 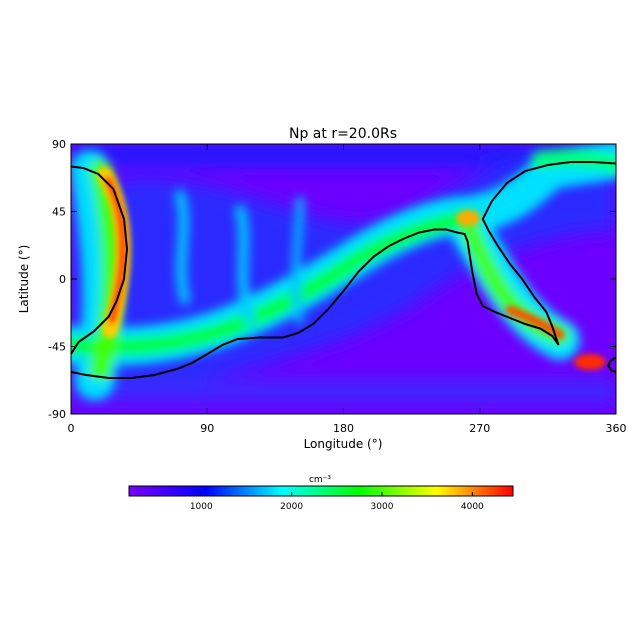 What do you see at coordinates (343, 134) in the screenshot?
I see `chart-title: Np at r=20.0Rs` at bounding box center [343, 134].